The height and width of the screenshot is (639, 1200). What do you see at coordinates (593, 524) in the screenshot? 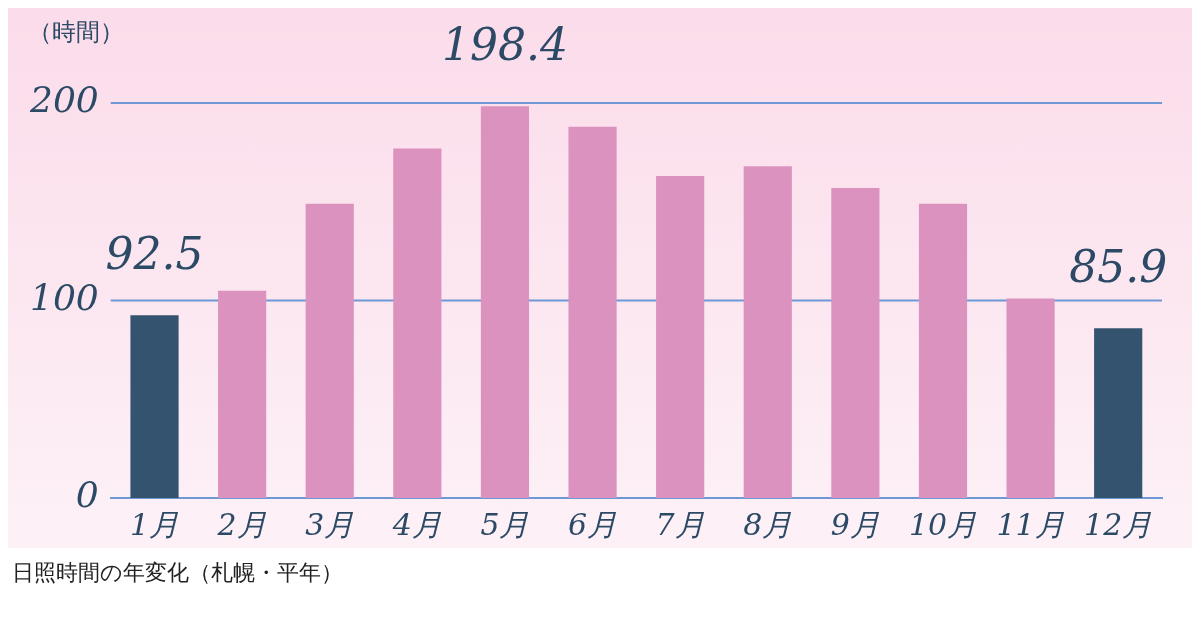
I see `x-tick-label: 6月` at bounding box center [593, 524].